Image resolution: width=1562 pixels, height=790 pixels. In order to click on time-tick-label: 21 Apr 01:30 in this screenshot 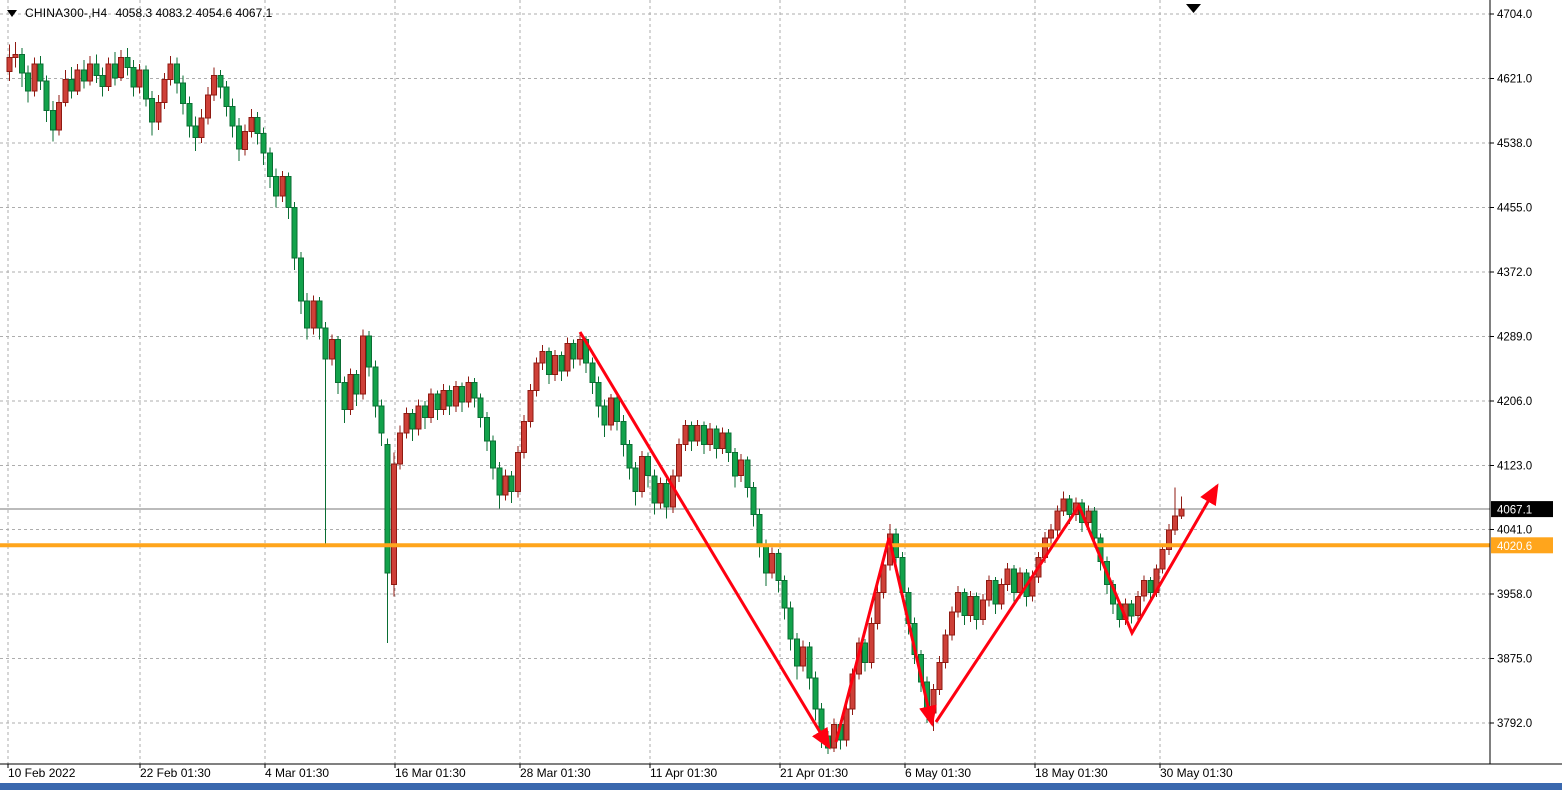, I will do `click(814, 773)`.